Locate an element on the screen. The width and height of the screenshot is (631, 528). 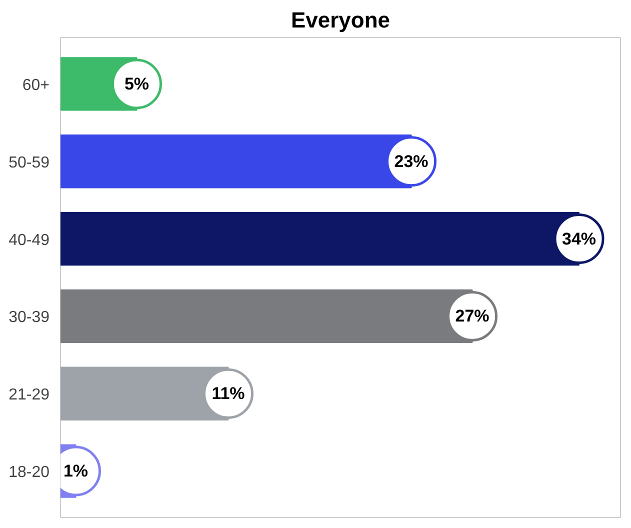
data-label: 27% is located at coordinates (472, 316).